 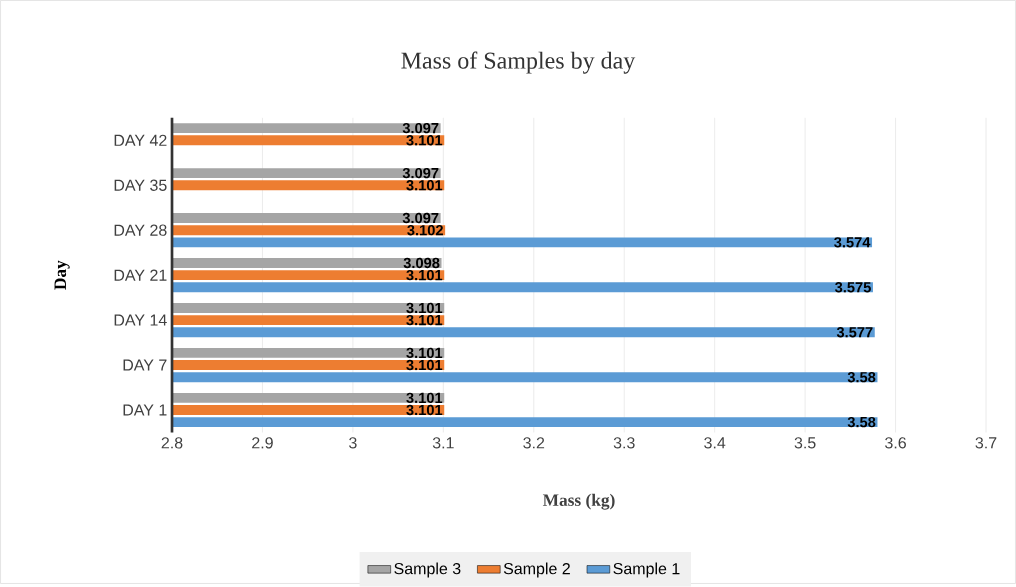 What do you see at coordinates (854, 332) in the screenshot?
I see `data-label: 3.577` at bounding box center [854, 332].